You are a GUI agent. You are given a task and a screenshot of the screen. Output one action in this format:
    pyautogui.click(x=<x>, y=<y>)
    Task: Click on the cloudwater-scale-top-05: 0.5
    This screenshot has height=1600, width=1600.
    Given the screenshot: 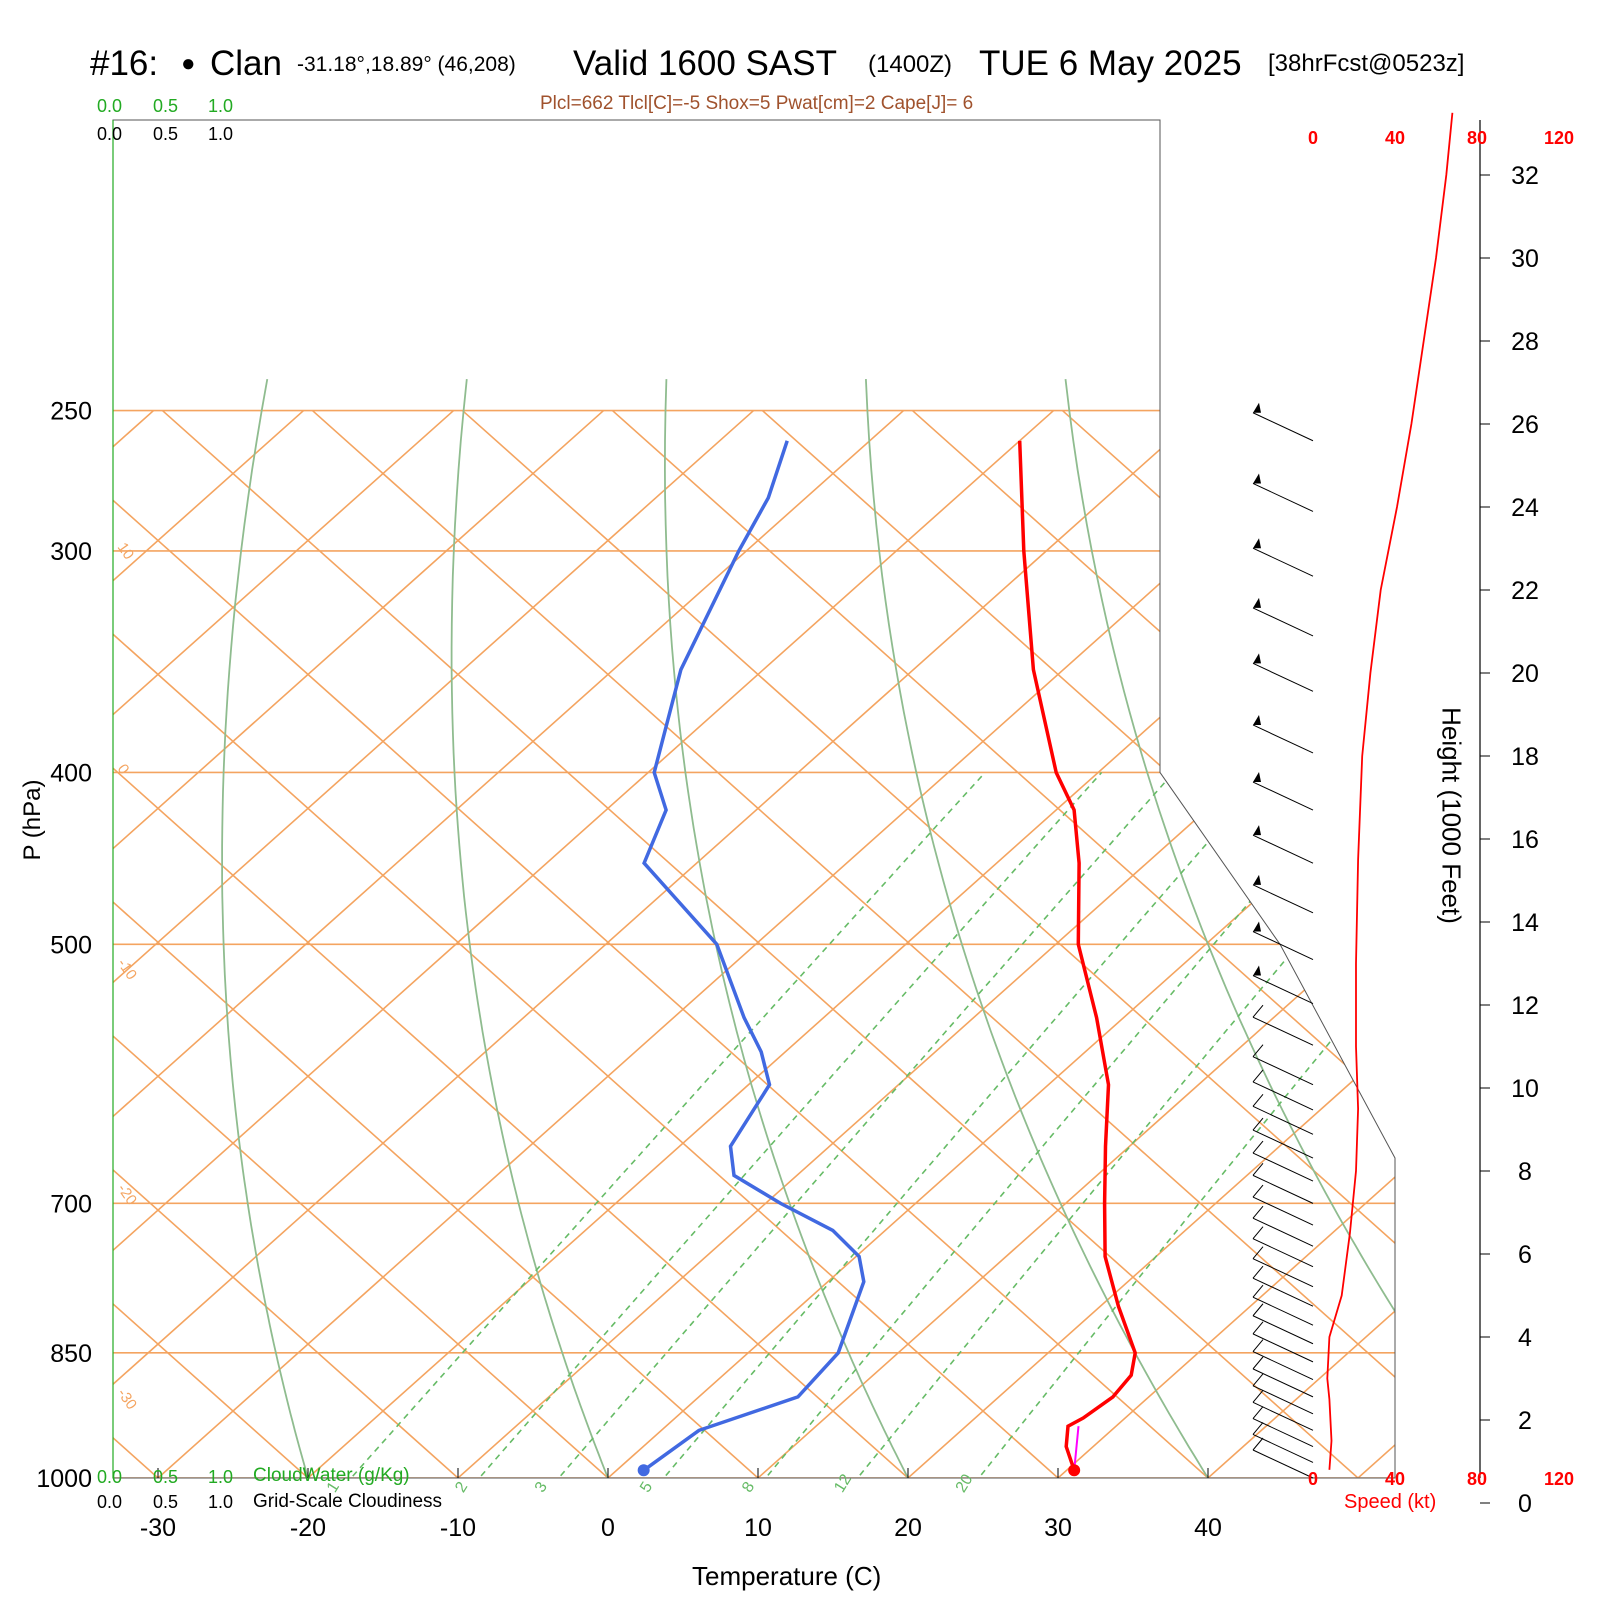 What is the action you would take?
    pyautogui.click(x=166, y=106)
    